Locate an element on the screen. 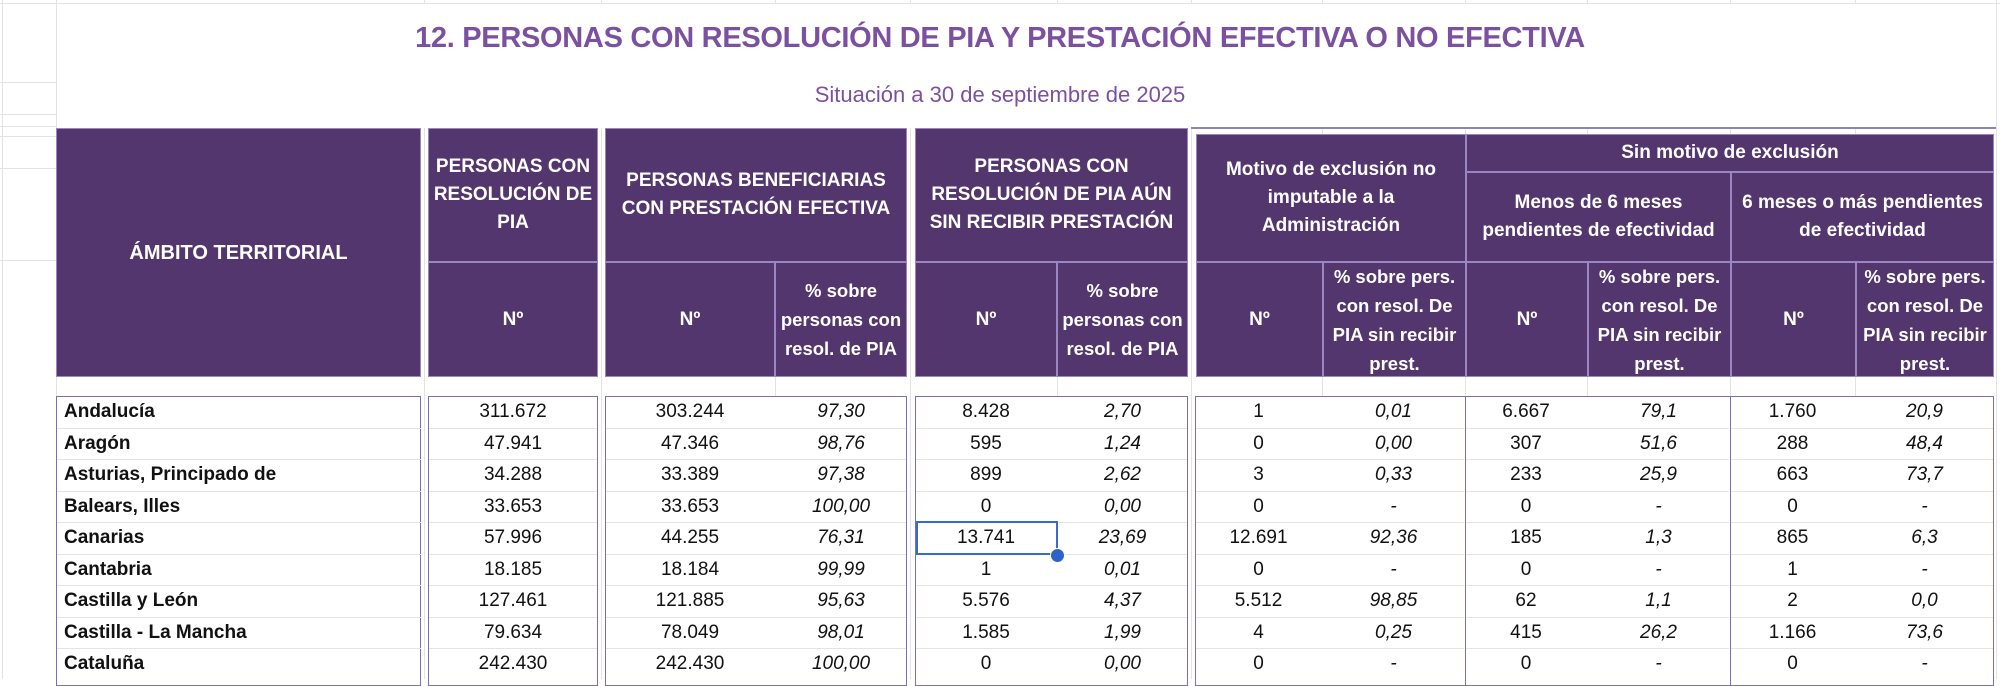 This screenshot has width=2000, height=686. menos6-count-cell: 307 is located at coordinates (1526, 443).